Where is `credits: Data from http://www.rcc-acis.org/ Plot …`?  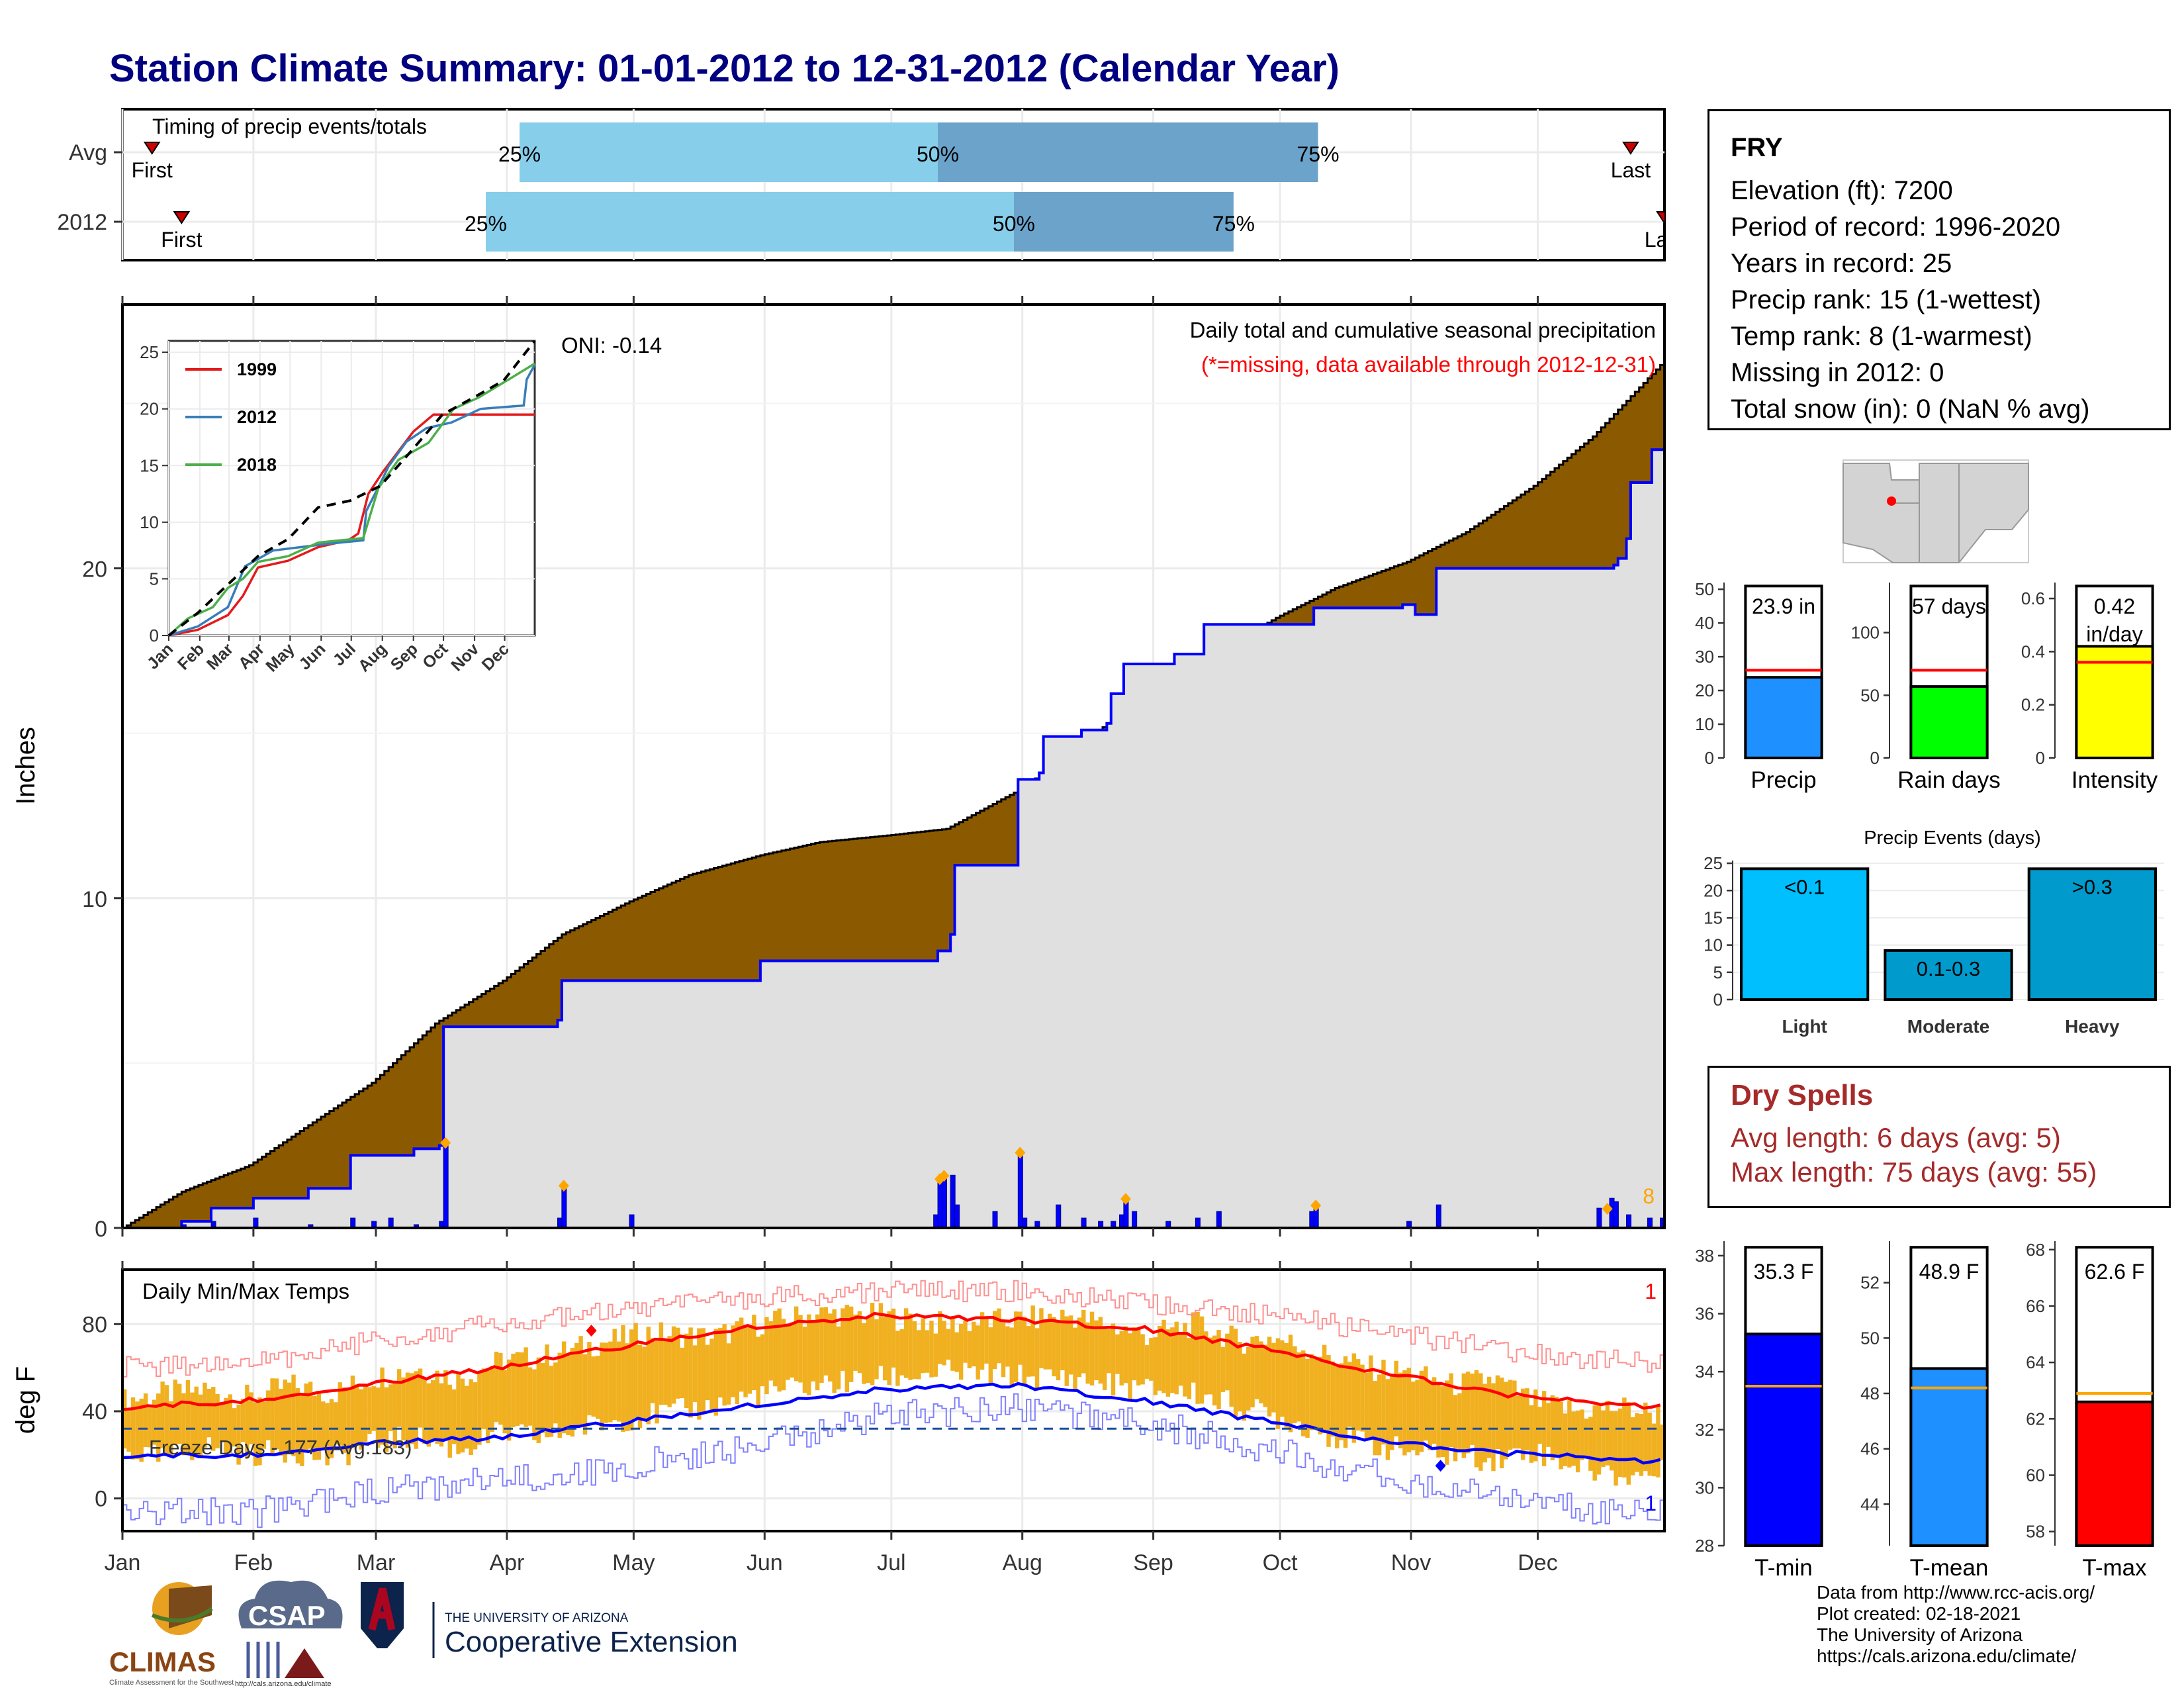 credits: Data from http://www.rcc-acis.org/ Plot … is located at coordinates (1956, 1624).